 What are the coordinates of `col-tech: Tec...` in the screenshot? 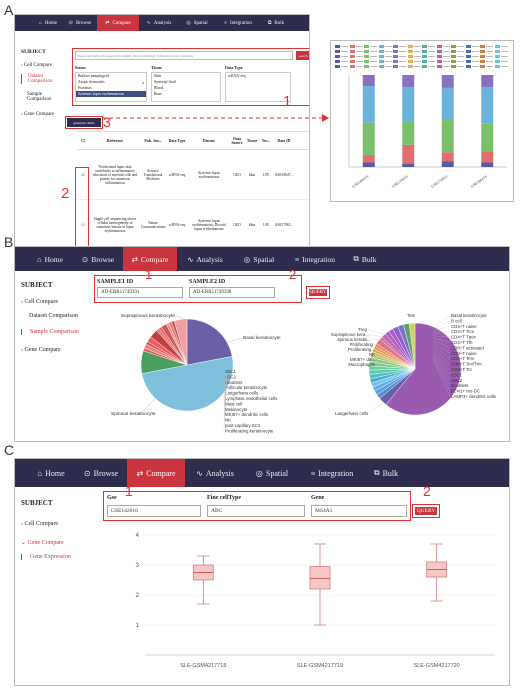 It's located at (266, 140).